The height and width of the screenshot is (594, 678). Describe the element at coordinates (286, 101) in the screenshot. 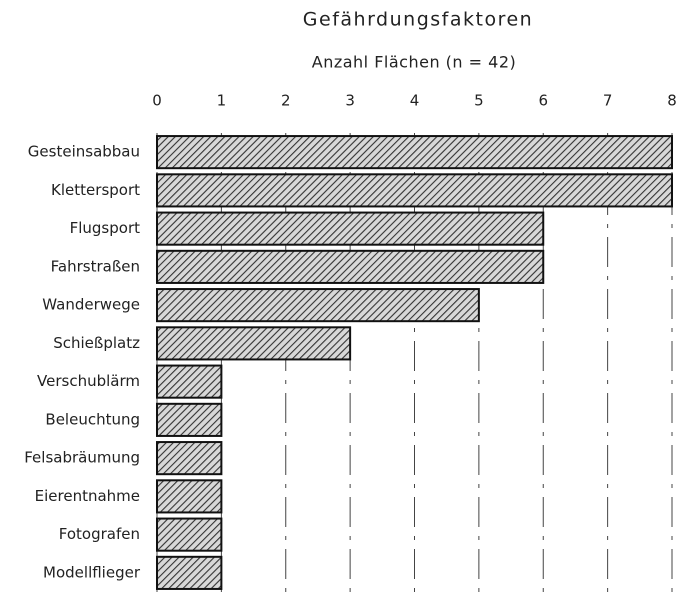

I see `x-tick-label: 2` at that location.